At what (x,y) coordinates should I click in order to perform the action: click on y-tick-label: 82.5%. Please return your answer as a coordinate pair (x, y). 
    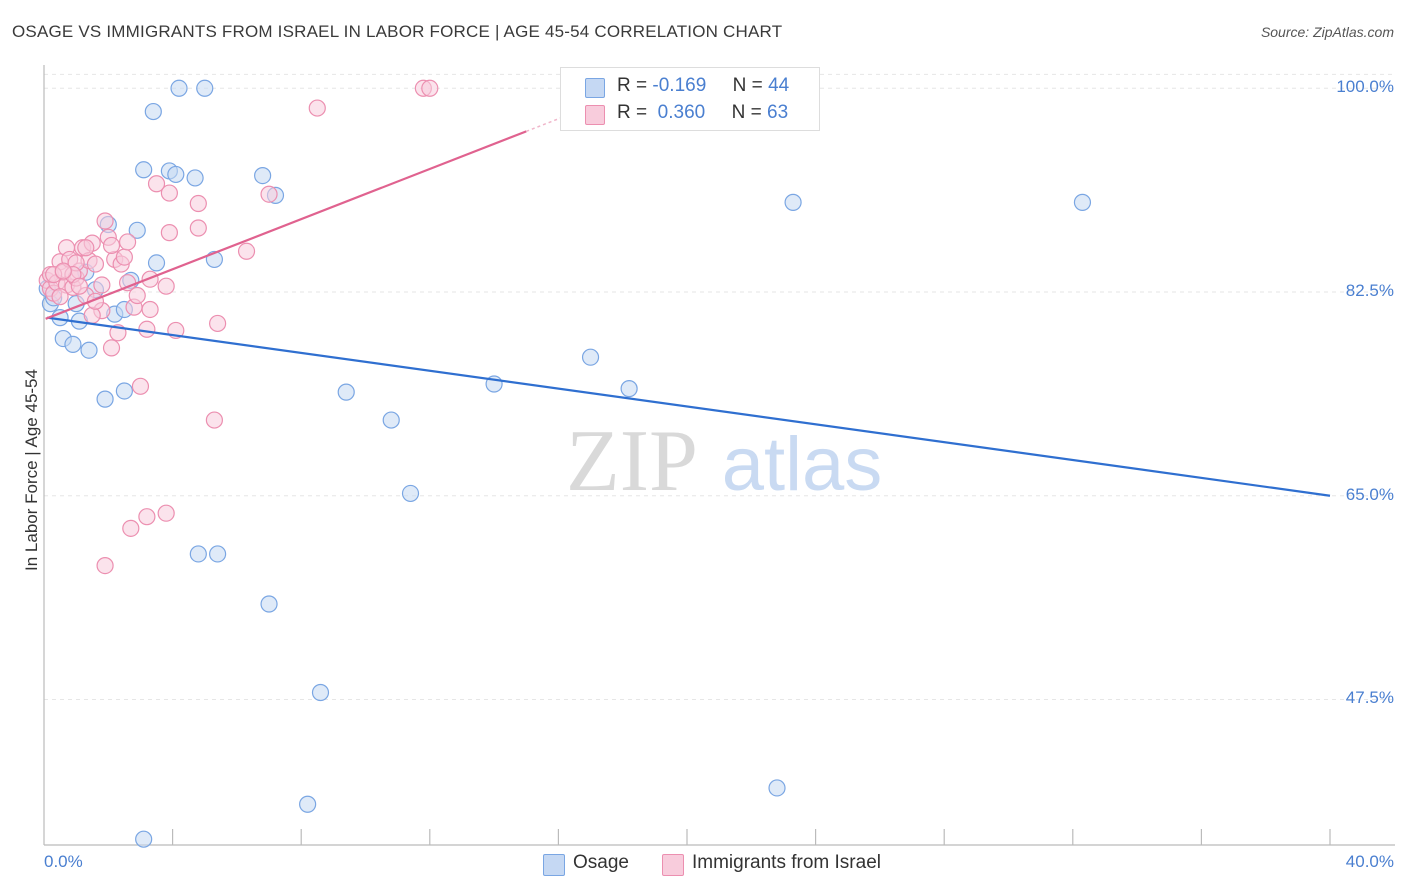
    Looking at the image, I should click on (1369, 290).